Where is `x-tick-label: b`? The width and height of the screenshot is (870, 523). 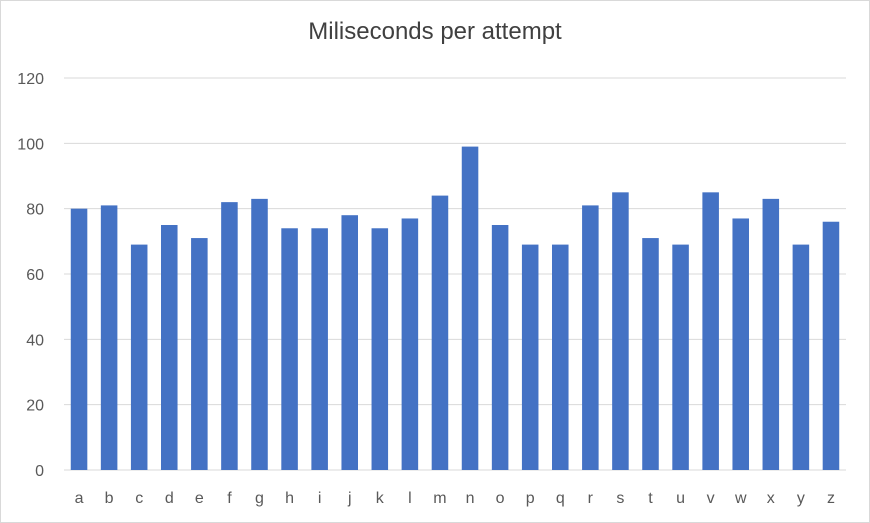 x-tick-label: b is located at coordinates (109, 498).